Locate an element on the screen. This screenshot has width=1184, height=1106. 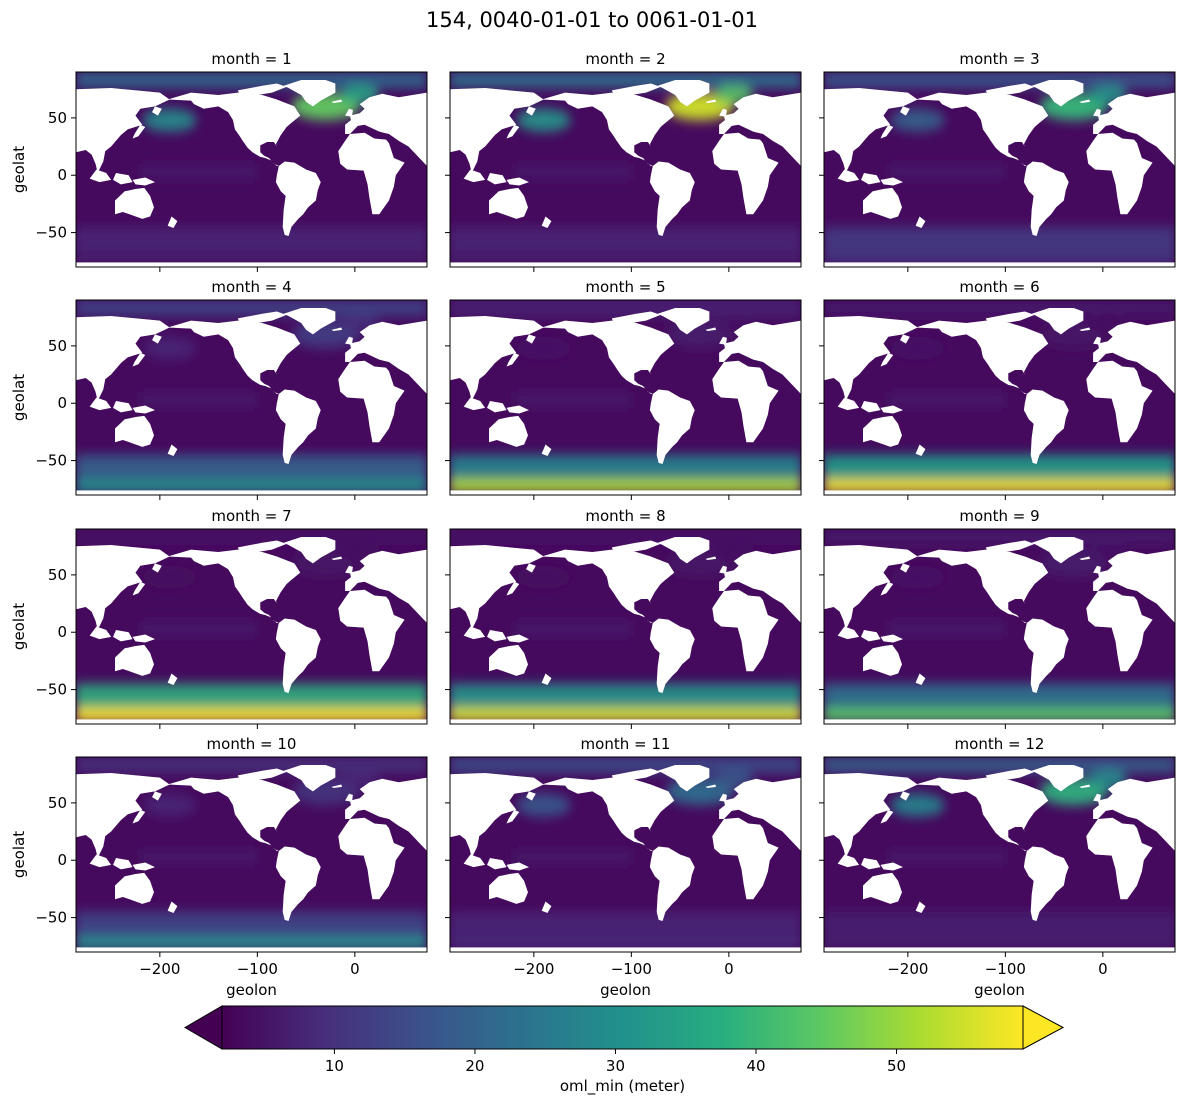
map-panel-5: month = 5 is located at coordinates (623, 389).